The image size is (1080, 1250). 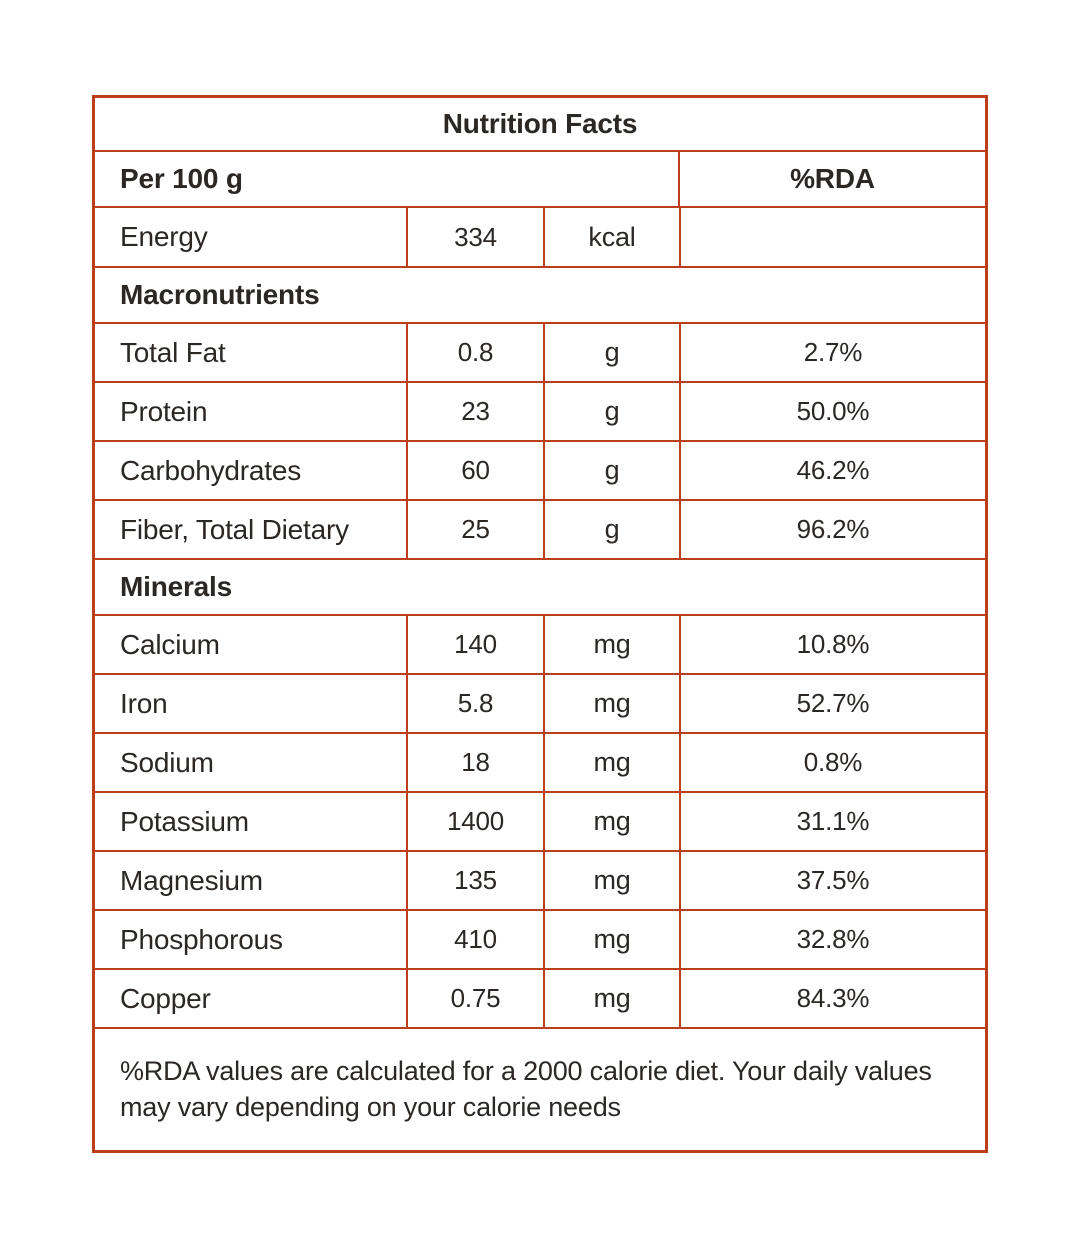 I want to click on row-rda: 31.1%, so click(x=833, y=821).